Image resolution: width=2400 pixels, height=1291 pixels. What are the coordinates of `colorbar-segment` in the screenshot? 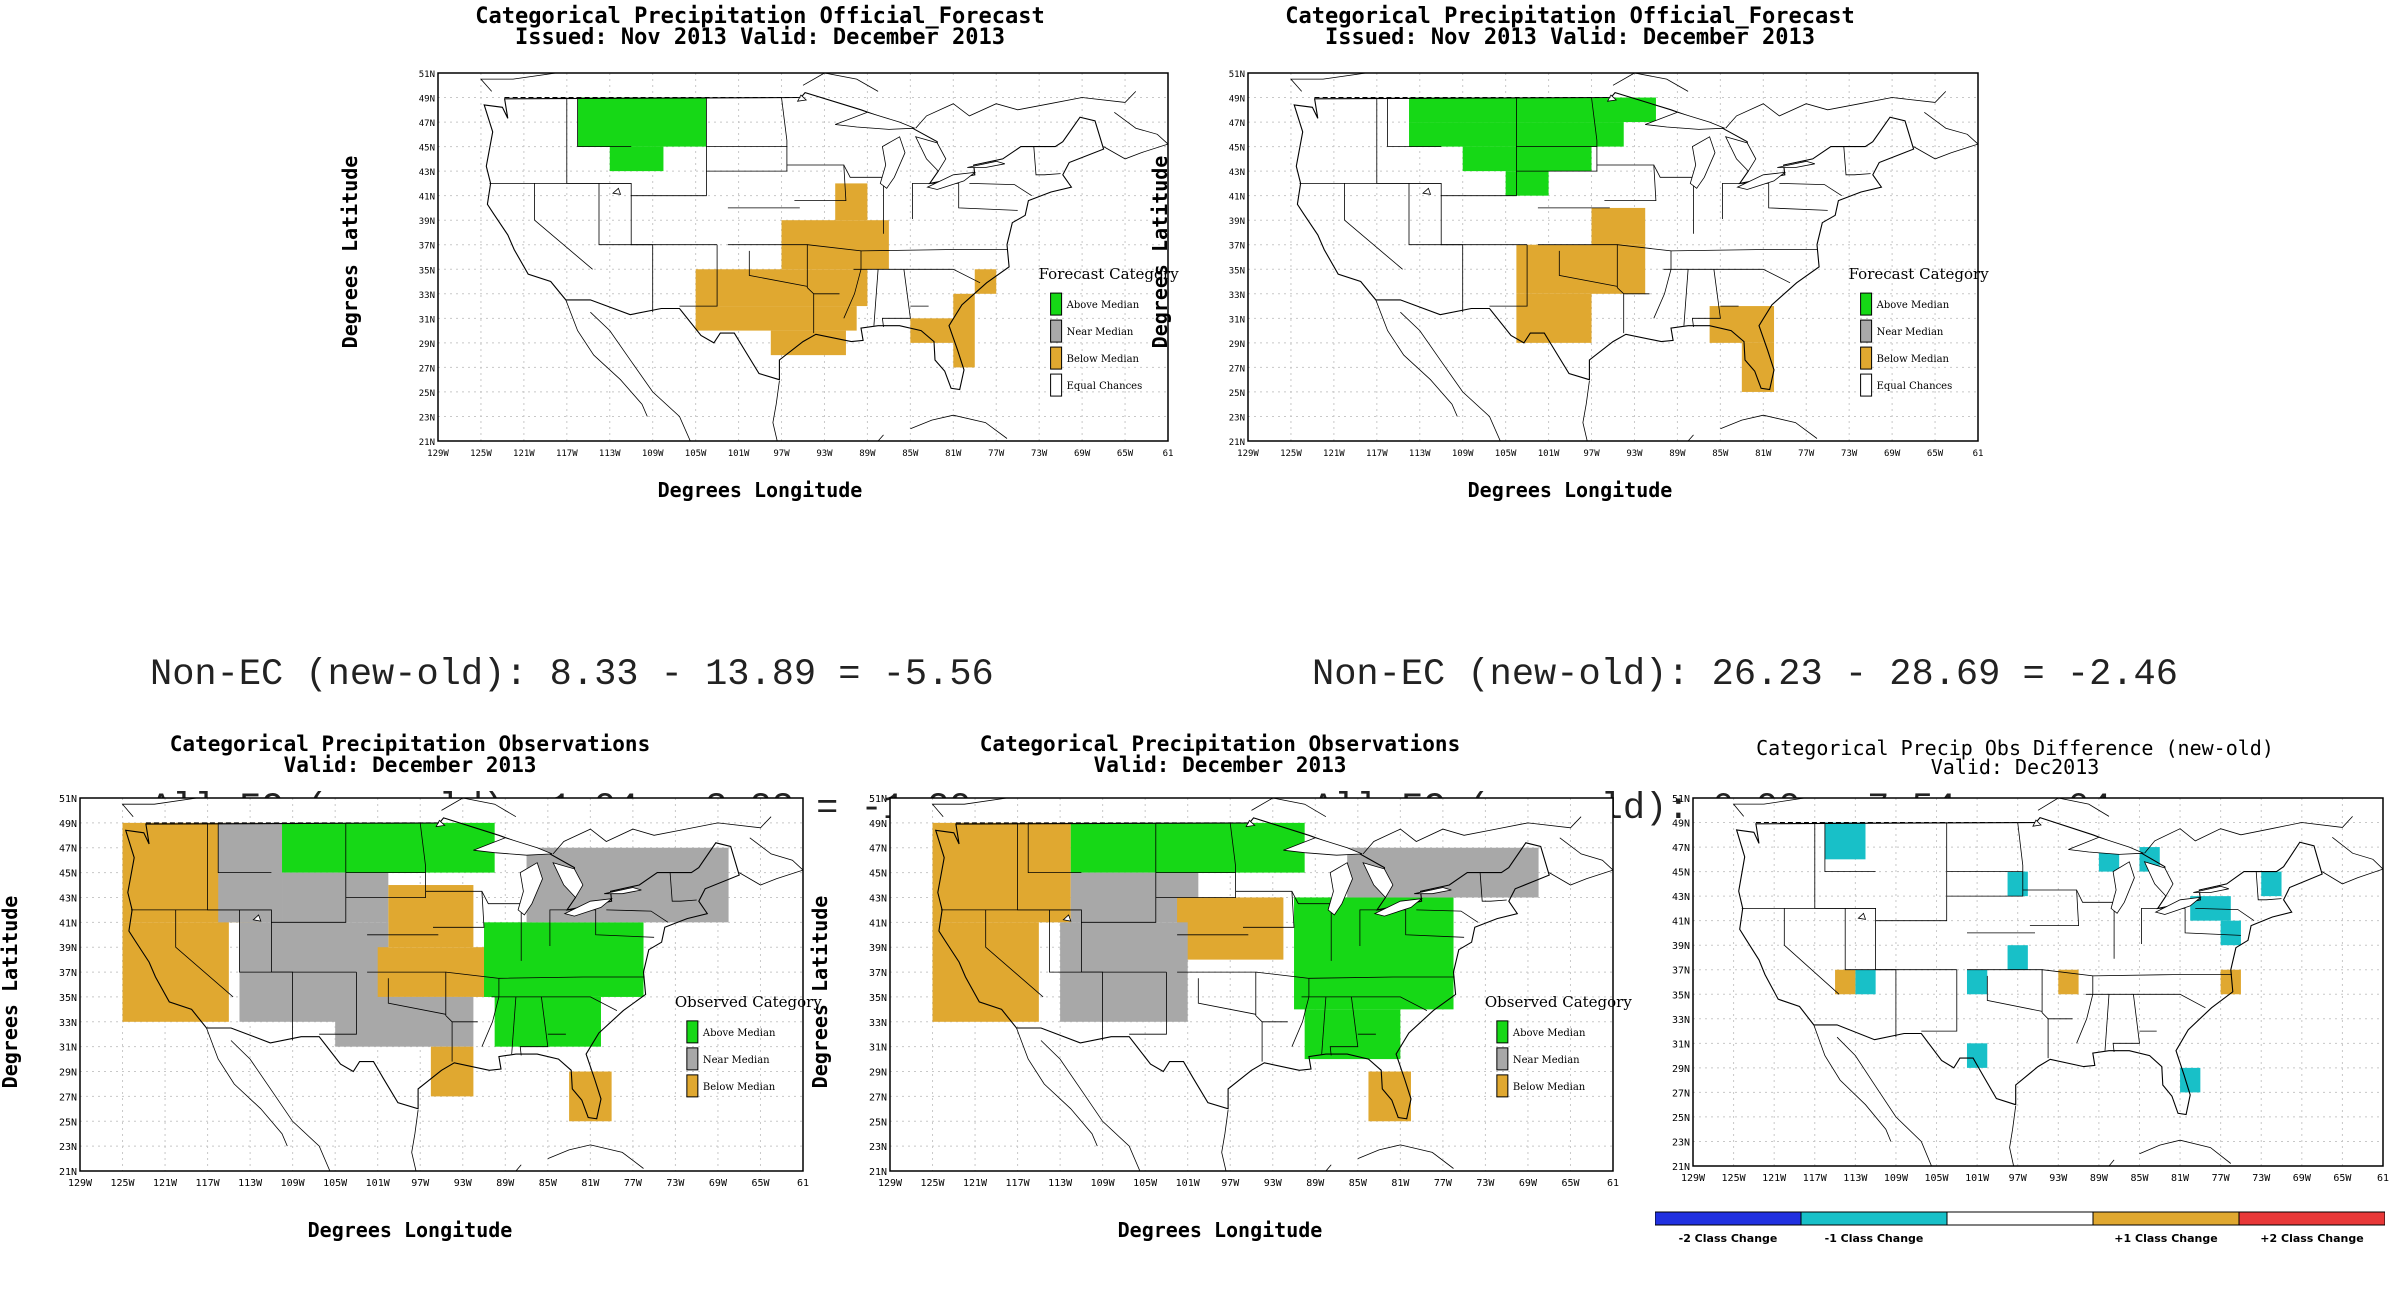 It's located at (2020, 1218).